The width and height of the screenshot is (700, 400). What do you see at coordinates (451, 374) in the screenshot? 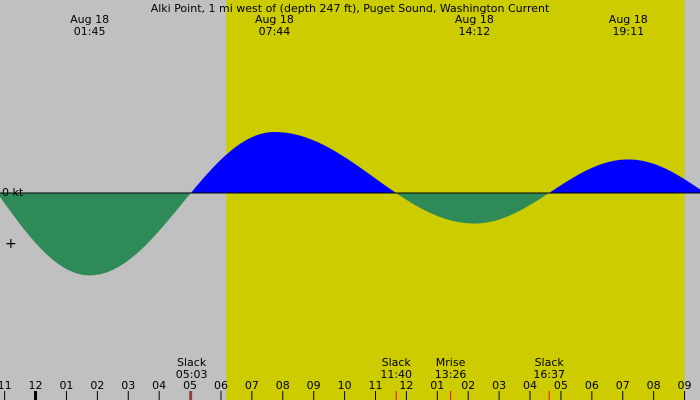
I see `event-time-2: 13:26` at bounding box center [451, 374].